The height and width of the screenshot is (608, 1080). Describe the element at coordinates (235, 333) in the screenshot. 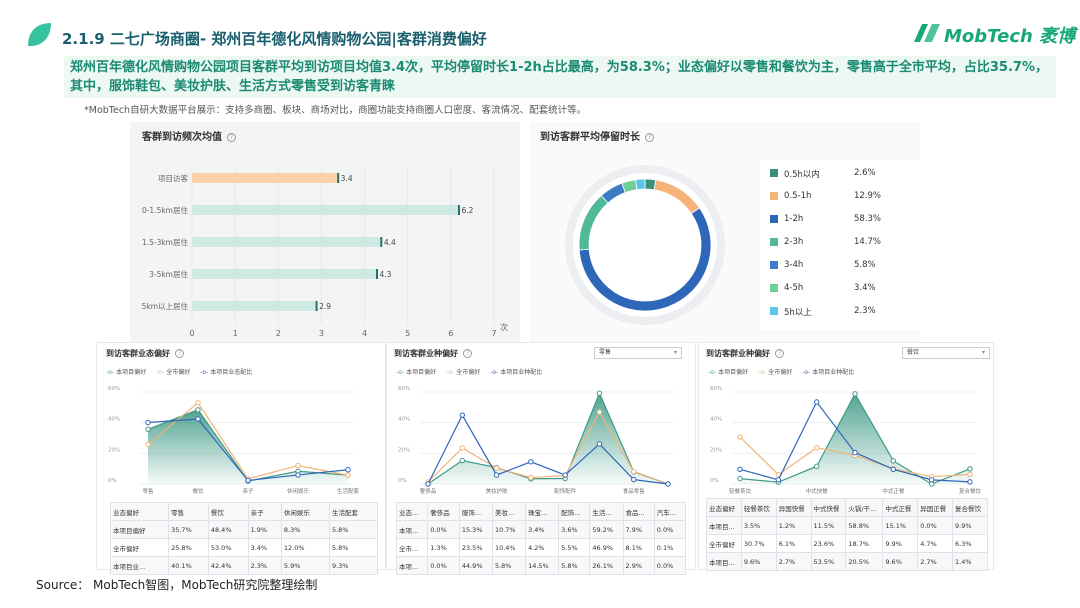

I see `x-tick-label: 1` at that location.